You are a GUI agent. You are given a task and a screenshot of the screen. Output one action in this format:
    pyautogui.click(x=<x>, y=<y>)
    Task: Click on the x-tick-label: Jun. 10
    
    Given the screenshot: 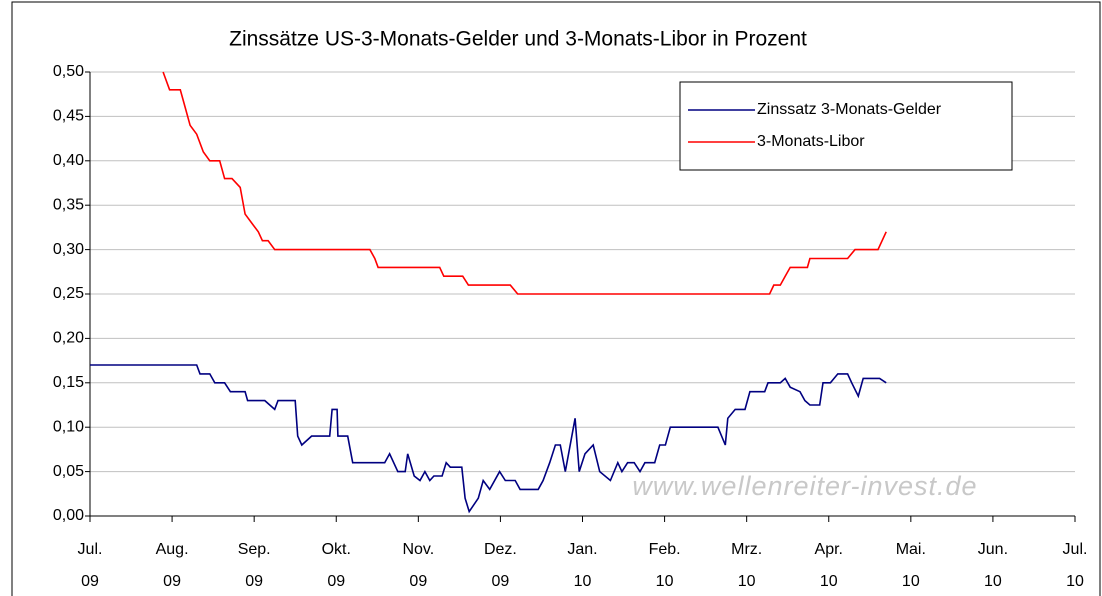 What is the action you would take?
    pyautogui.click(x=993, y=565)
    